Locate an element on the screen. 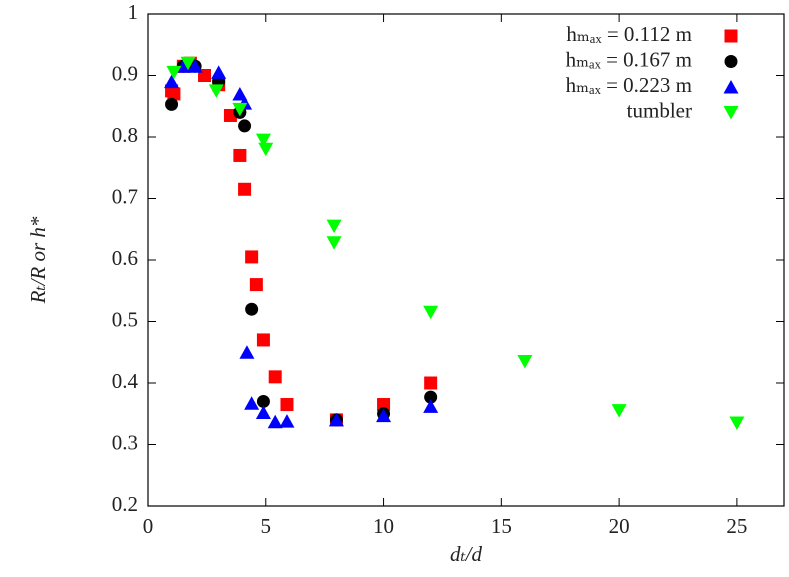 The height and width of the screenshot is (577, 789). legend-label: tumbler is located at coordinates (659, 110).